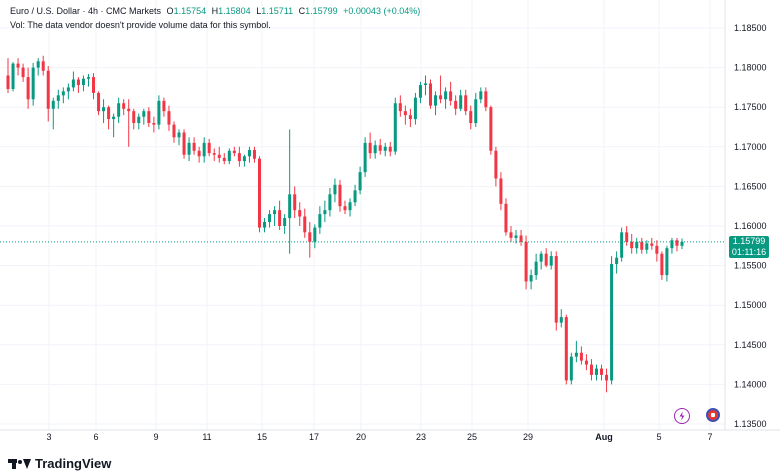  I want to click on time-tick-label: 29, so click(528, 437).